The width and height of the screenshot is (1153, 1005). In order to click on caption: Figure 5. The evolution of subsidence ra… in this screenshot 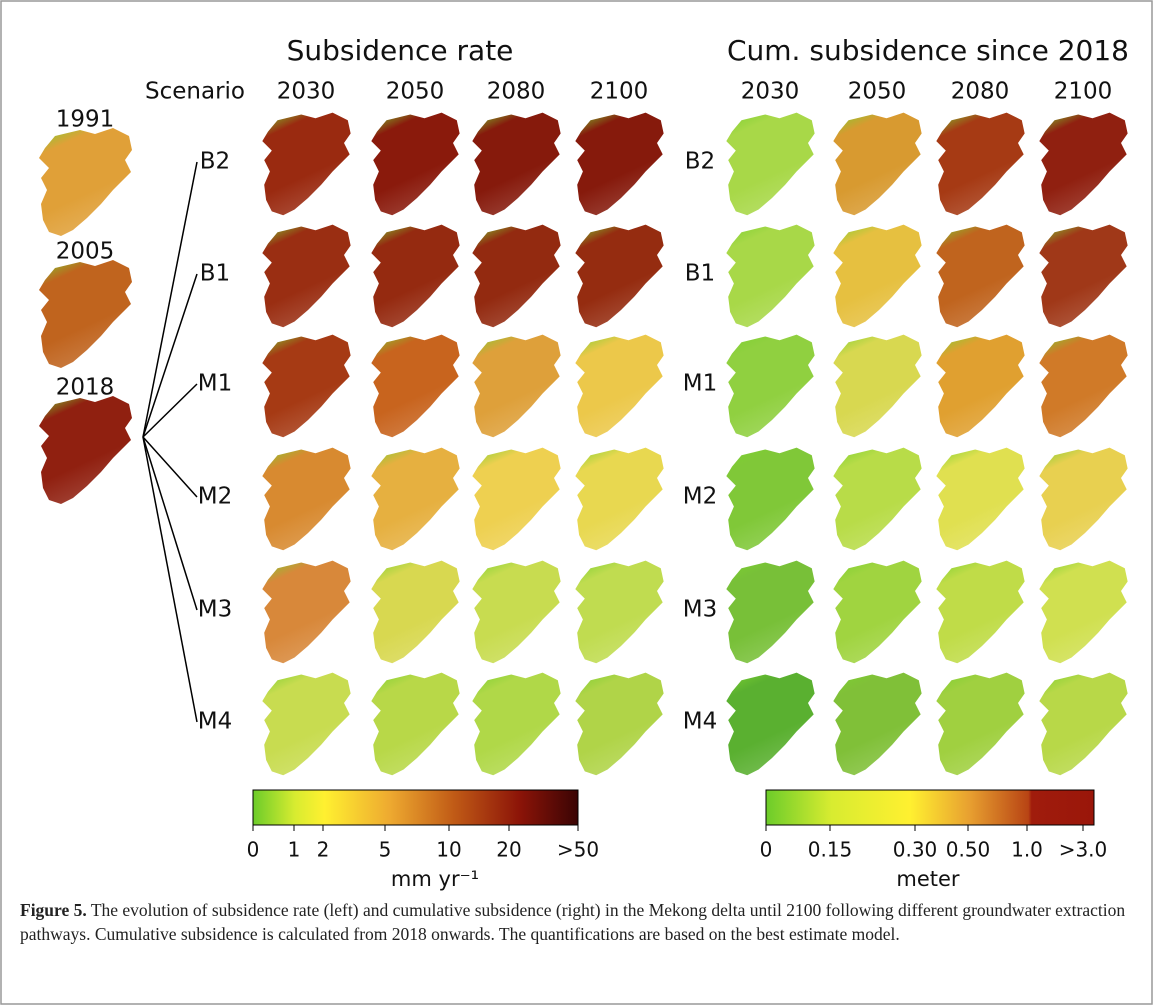, I will do `click(577, 922)`.